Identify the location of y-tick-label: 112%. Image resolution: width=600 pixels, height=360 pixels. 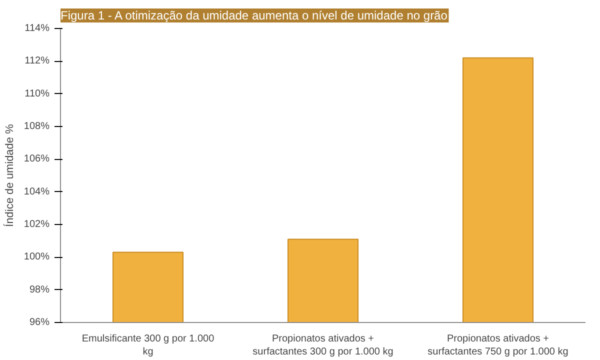
(37, 61).